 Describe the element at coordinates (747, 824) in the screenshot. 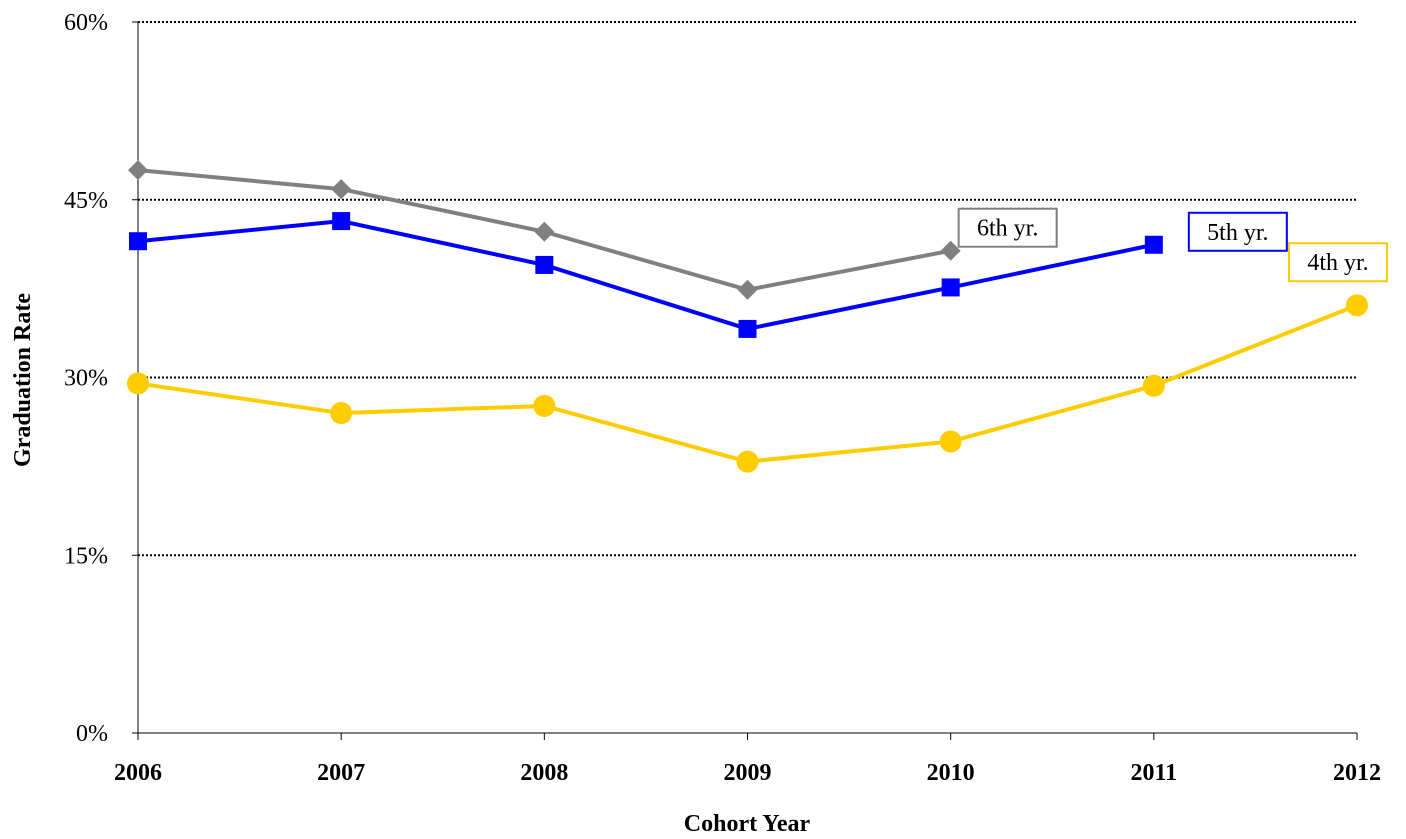

I see `x-axis-title: Cohort Year` at that location.